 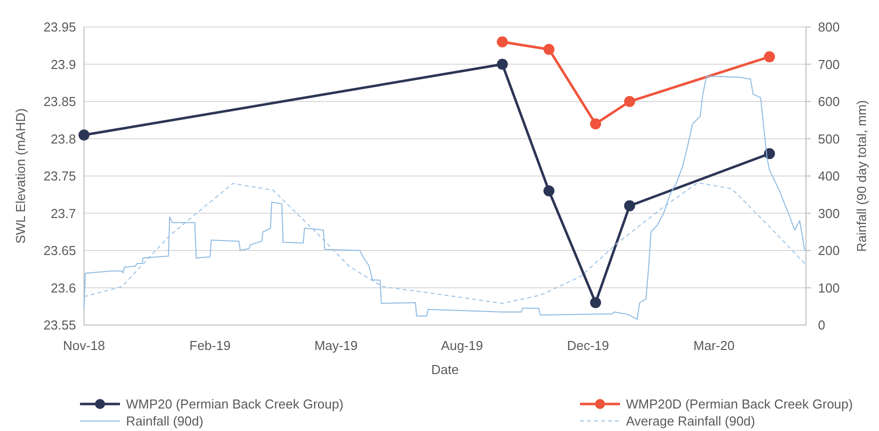 What do you see at coordinates (829, 138) in the screenshot?
I see `y2-tick-label: 500` at bounding box center [829, 138].